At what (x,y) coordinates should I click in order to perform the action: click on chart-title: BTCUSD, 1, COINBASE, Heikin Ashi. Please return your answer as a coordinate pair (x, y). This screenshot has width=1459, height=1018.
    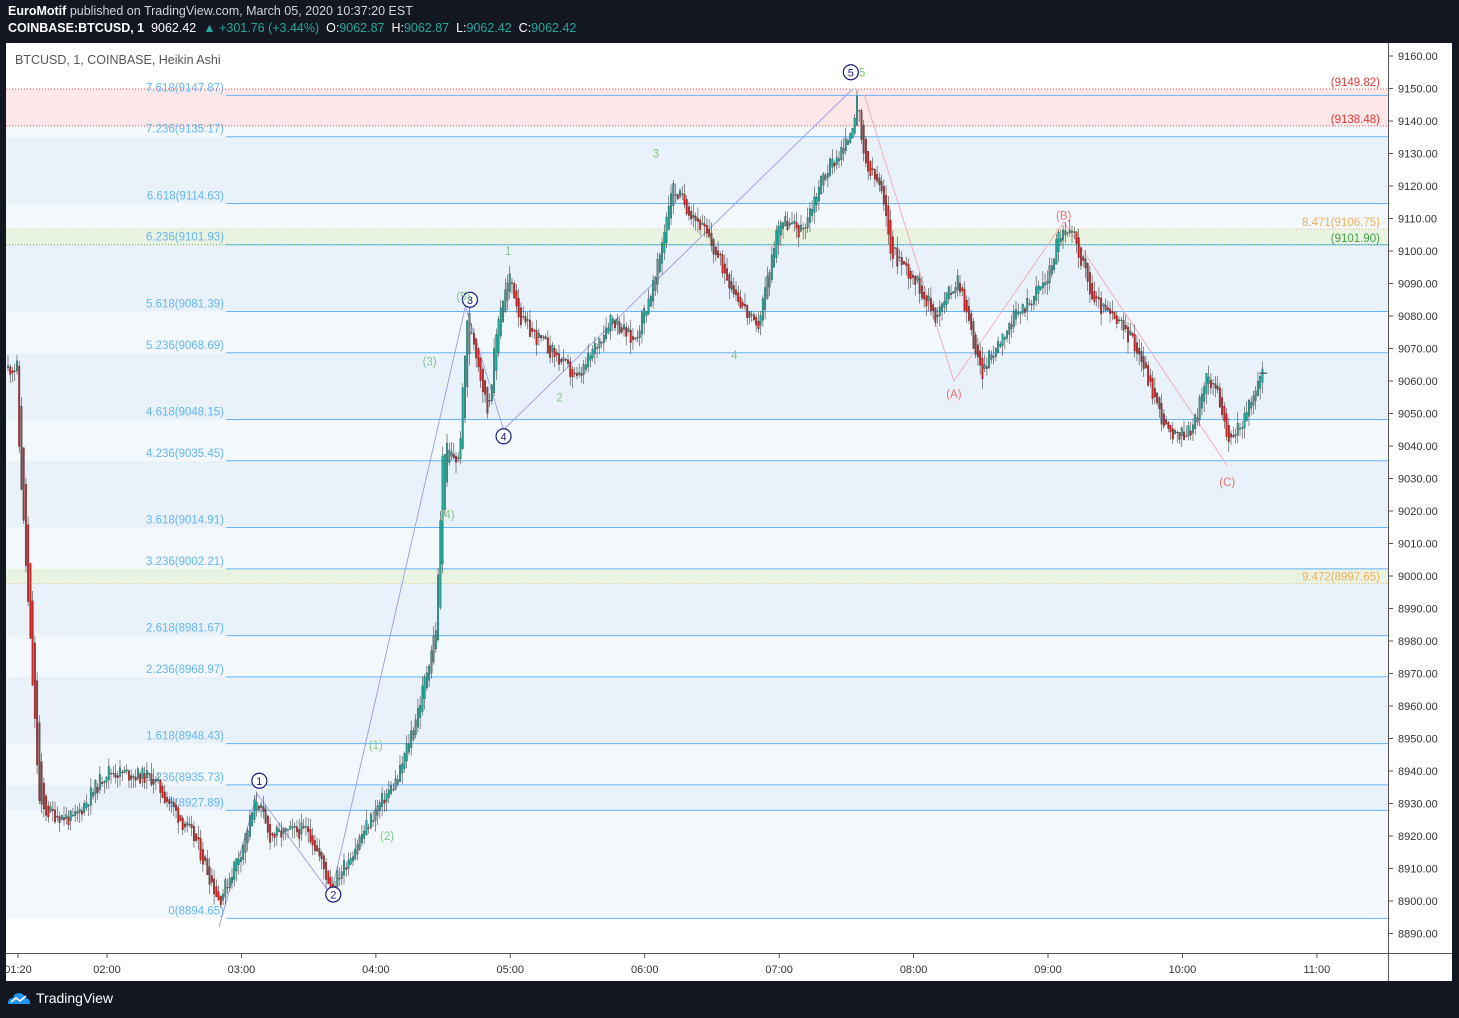
    Looking at the image, I should click on (118, 60).